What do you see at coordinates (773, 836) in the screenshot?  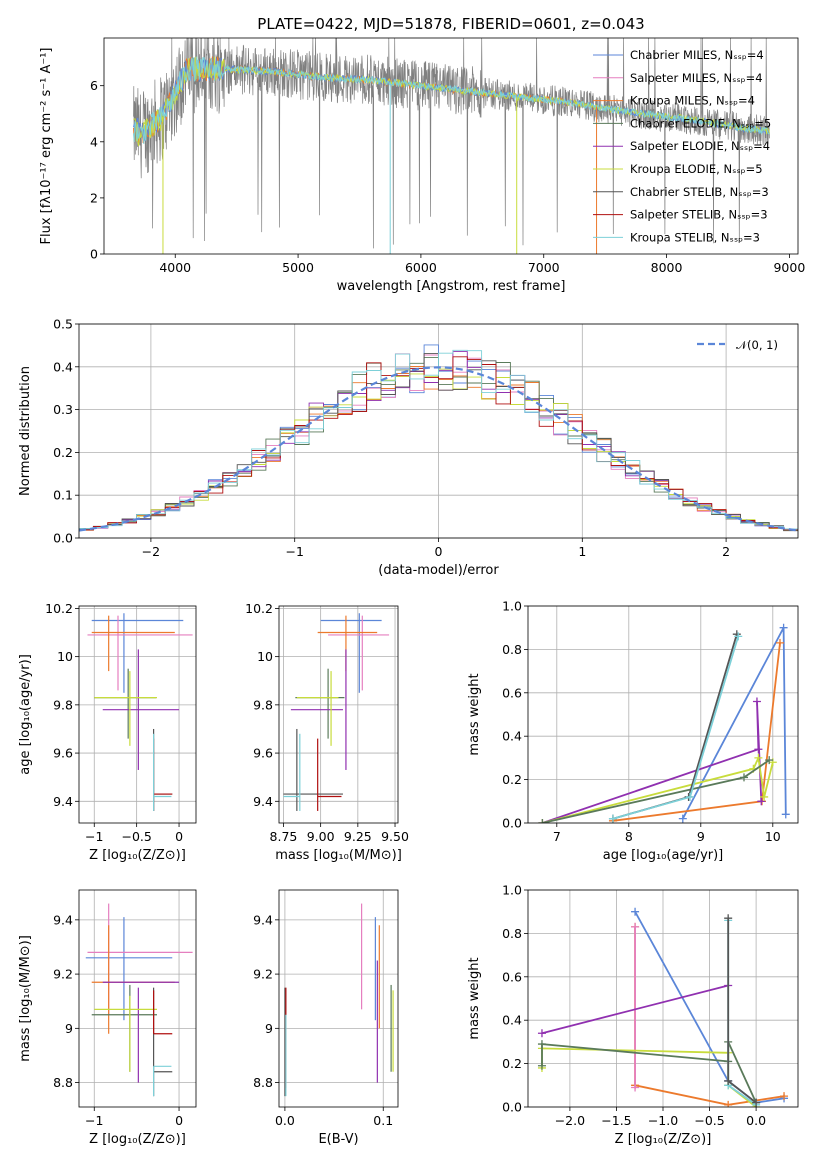 I see `x-tick-label: 10` at bounding box center [773, 836].